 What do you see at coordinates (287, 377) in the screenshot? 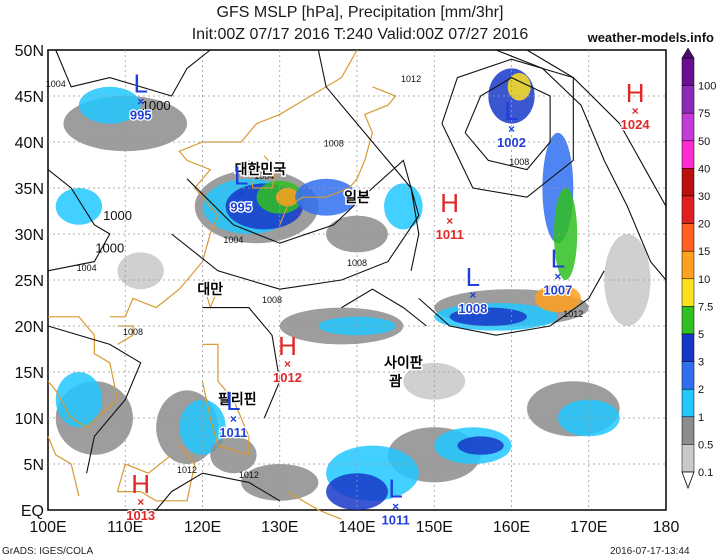
I see `center-pressure: 1012` at bounding box center [287, 377].